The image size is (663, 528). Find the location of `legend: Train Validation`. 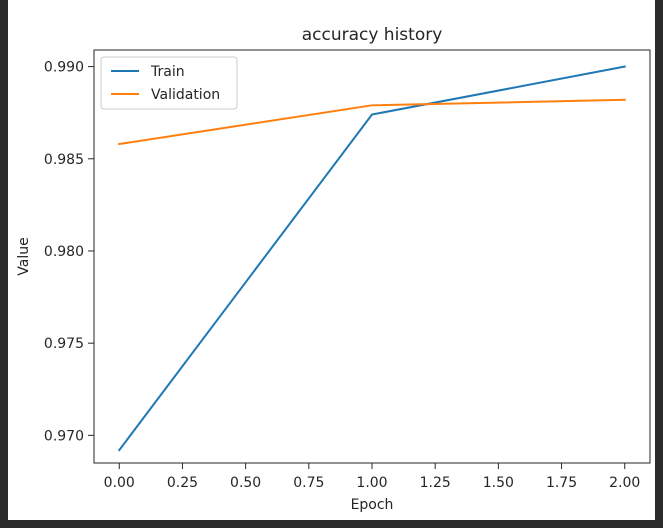

legend: Train Validation is located at coordinates (169, 83).